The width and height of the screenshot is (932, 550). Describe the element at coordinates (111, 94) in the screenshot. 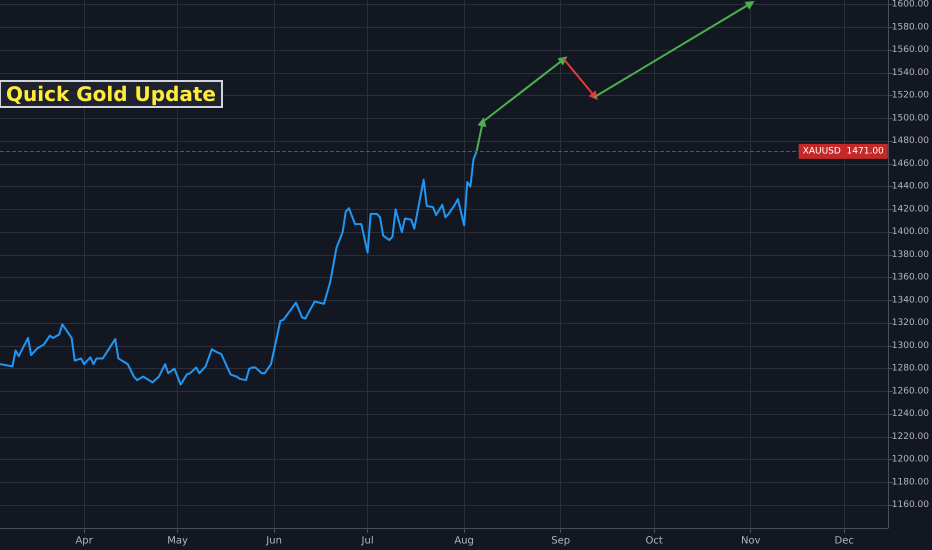

I see `text: Quick Gold Update` at that location.